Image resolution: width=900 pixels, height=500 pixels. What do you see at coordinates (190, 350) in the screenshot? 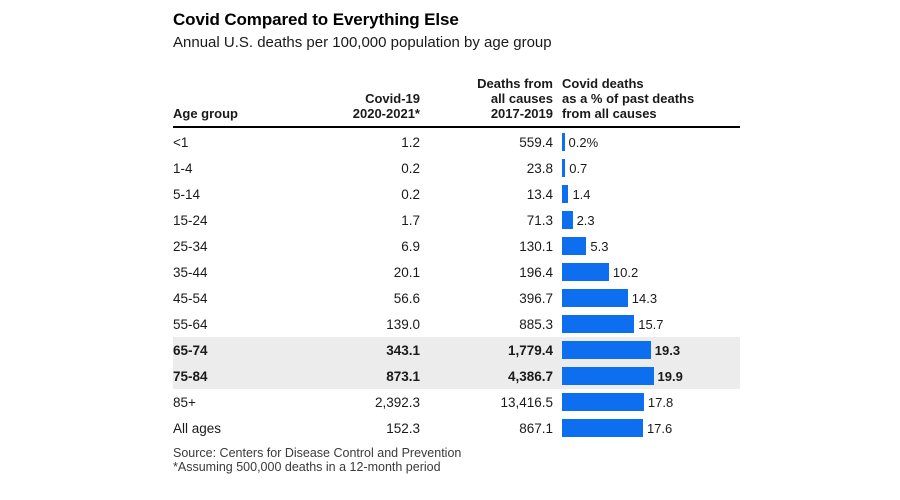
I see `cell-age-group: 65-74` at bounding box center [190, 350].